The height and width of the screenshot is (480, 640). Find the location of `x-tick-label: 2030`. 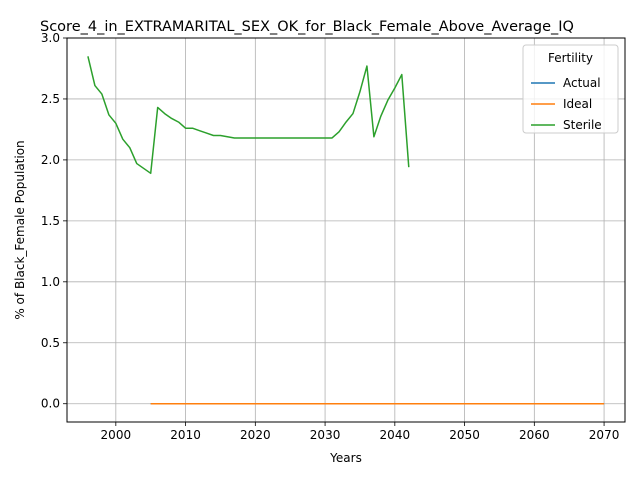

x-tick-label: 2030 is located at coordinates (325, 435).